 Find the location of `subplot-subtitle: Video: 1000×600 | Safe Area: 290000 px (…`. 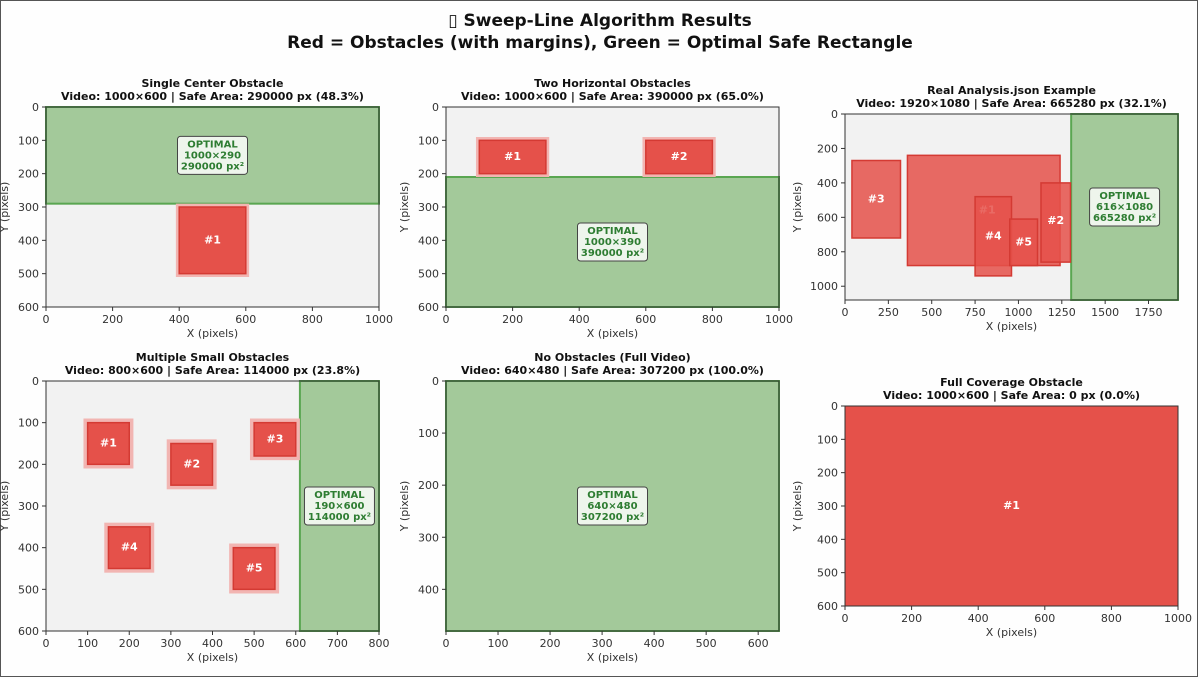

subplot-subtitle: Video: 1000×600 | Safe Area: 290000 px (… is located at coordinates (212, 96).